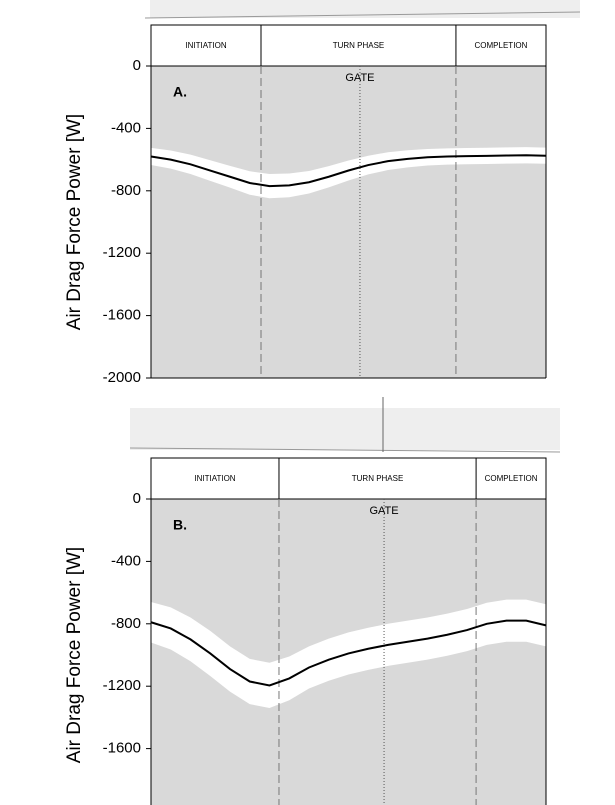 Image resolution: width=615 pixels, height=805 pixels. What do you see at coordinates (180, 525) in the screenshot?
I see `panel-label: B.` at bounding box center [180, 525].